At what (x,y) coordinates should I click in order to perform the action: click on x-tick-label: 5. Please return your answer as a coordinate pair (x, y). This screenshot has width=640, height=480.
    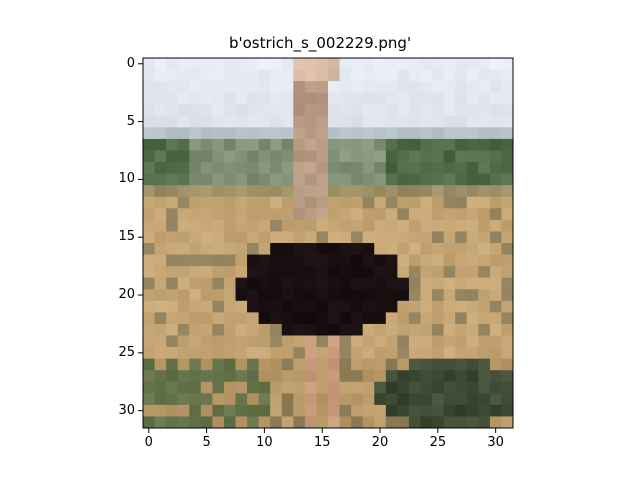
    Looking at the image, I should click on (206, 442).